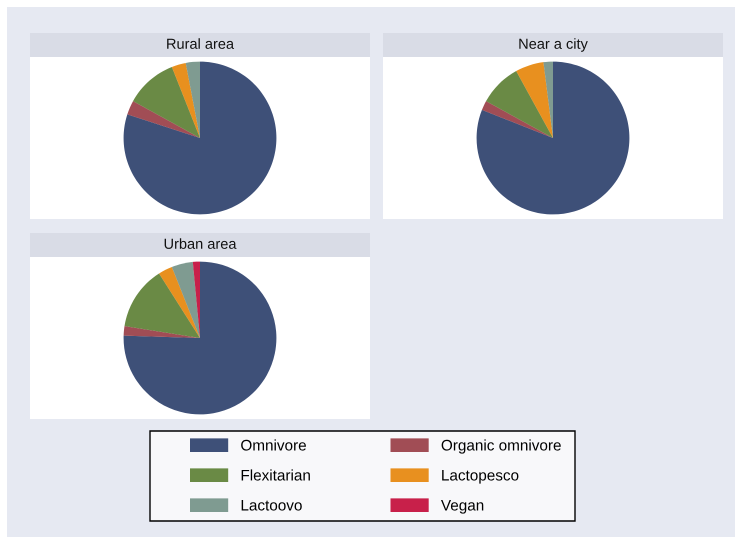 Image resolution: width=735 pixels, height=541 pixels. I want to click on legend-label: Omnivore, so click(273, 445).